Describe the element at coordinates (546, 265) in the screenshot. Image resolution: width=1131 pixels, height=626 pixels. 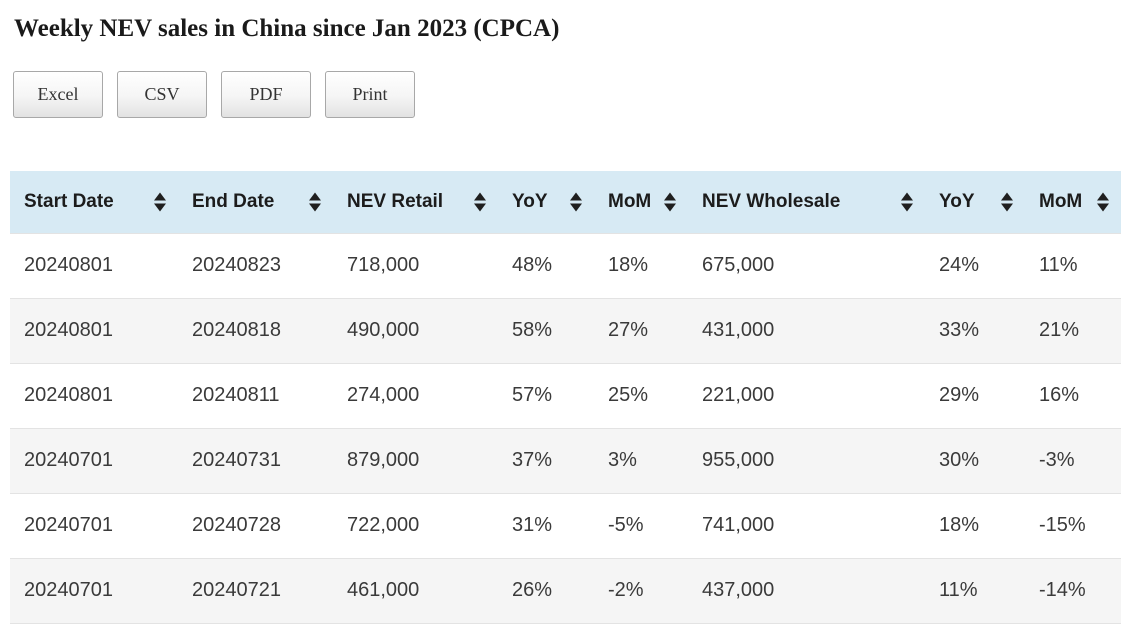
I see `table-cell: 48%` at that location.